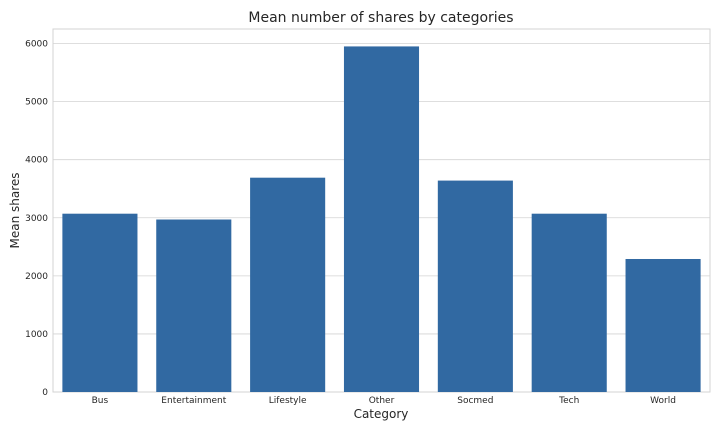 Image resolution: width=720 pixels, height=432 pixels. I want to click on y-tick-label: 4000, so click(36, 161).